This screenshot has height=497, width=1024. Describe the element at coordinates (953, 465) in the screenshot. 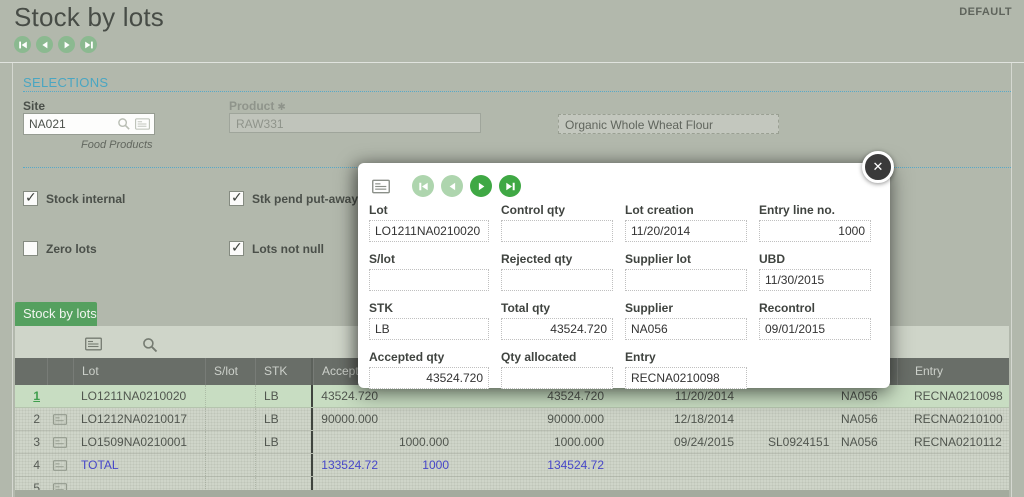

I see `cell-entry` at that location.